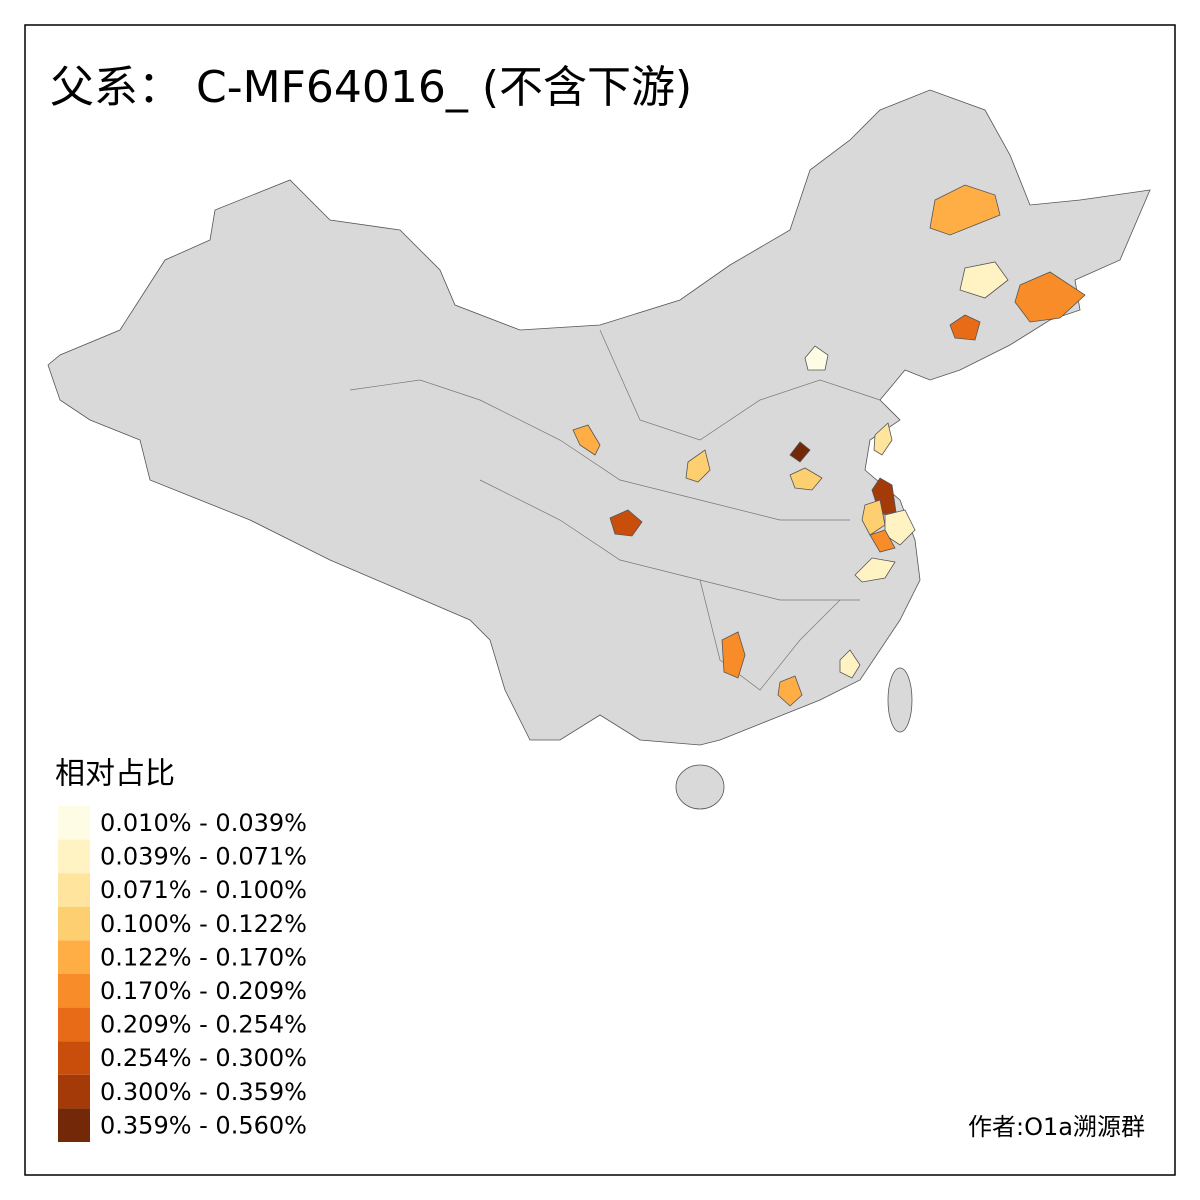  I want to click on legend-label: 0.170% - 0.209%, so click(203, 991).